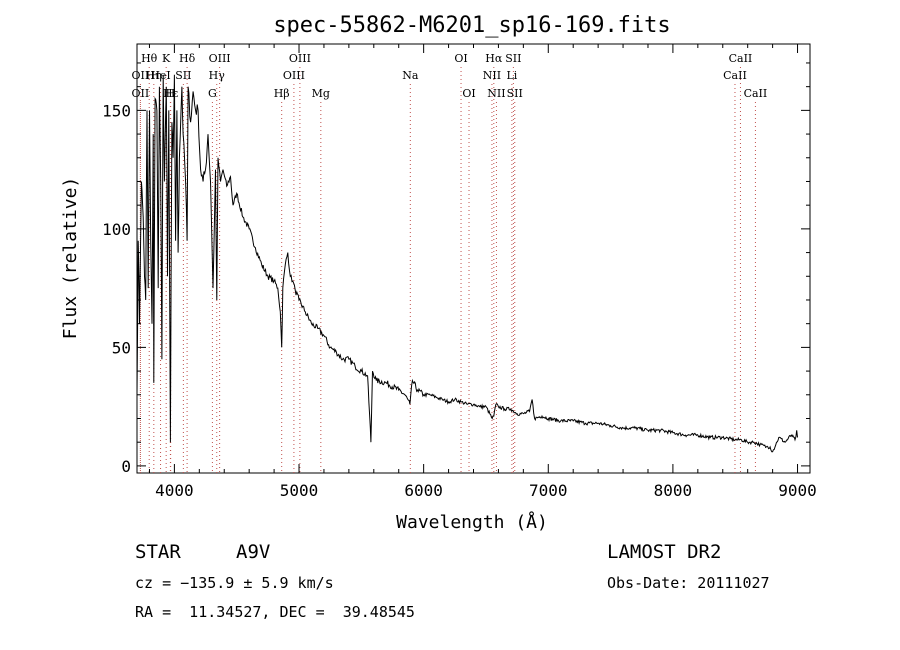 Image resolution: width=900 pixels, height=650 pixels. What do you see at coordinates (299, 490) in the screenshot?
I see `x-tick-label-5000: 5000` at bounding box center [299, 490].